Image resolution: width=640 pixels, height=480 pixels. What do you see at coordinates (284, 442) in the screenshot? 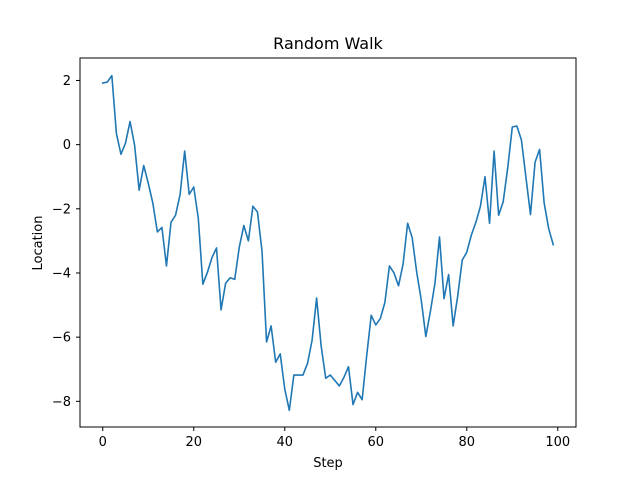
I see `x-tick-label: 40` at bounding box center [284, 442].